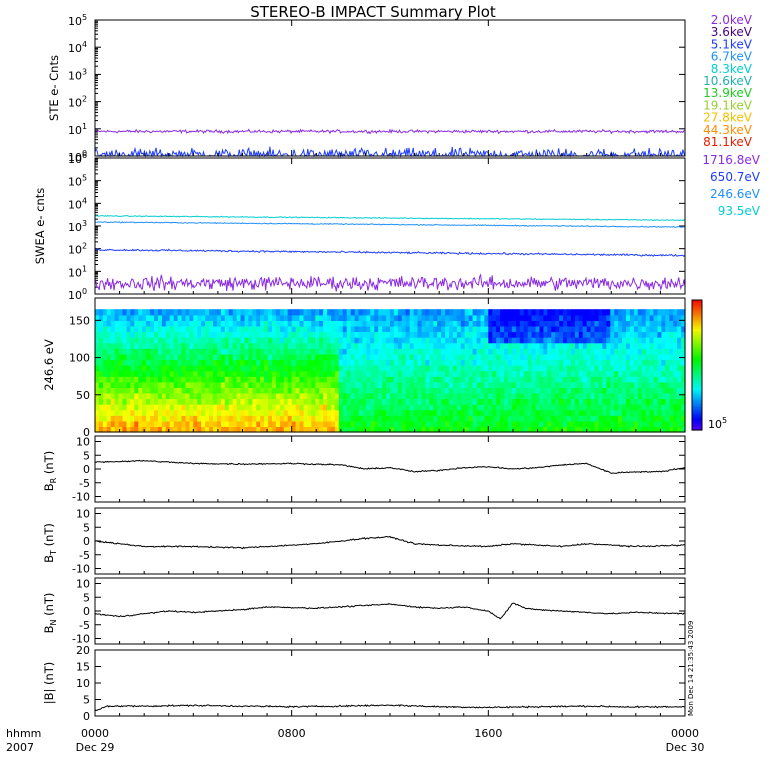 This screenshot has height=780, width=780. I want to click on panel-frame, so click(390, 541).